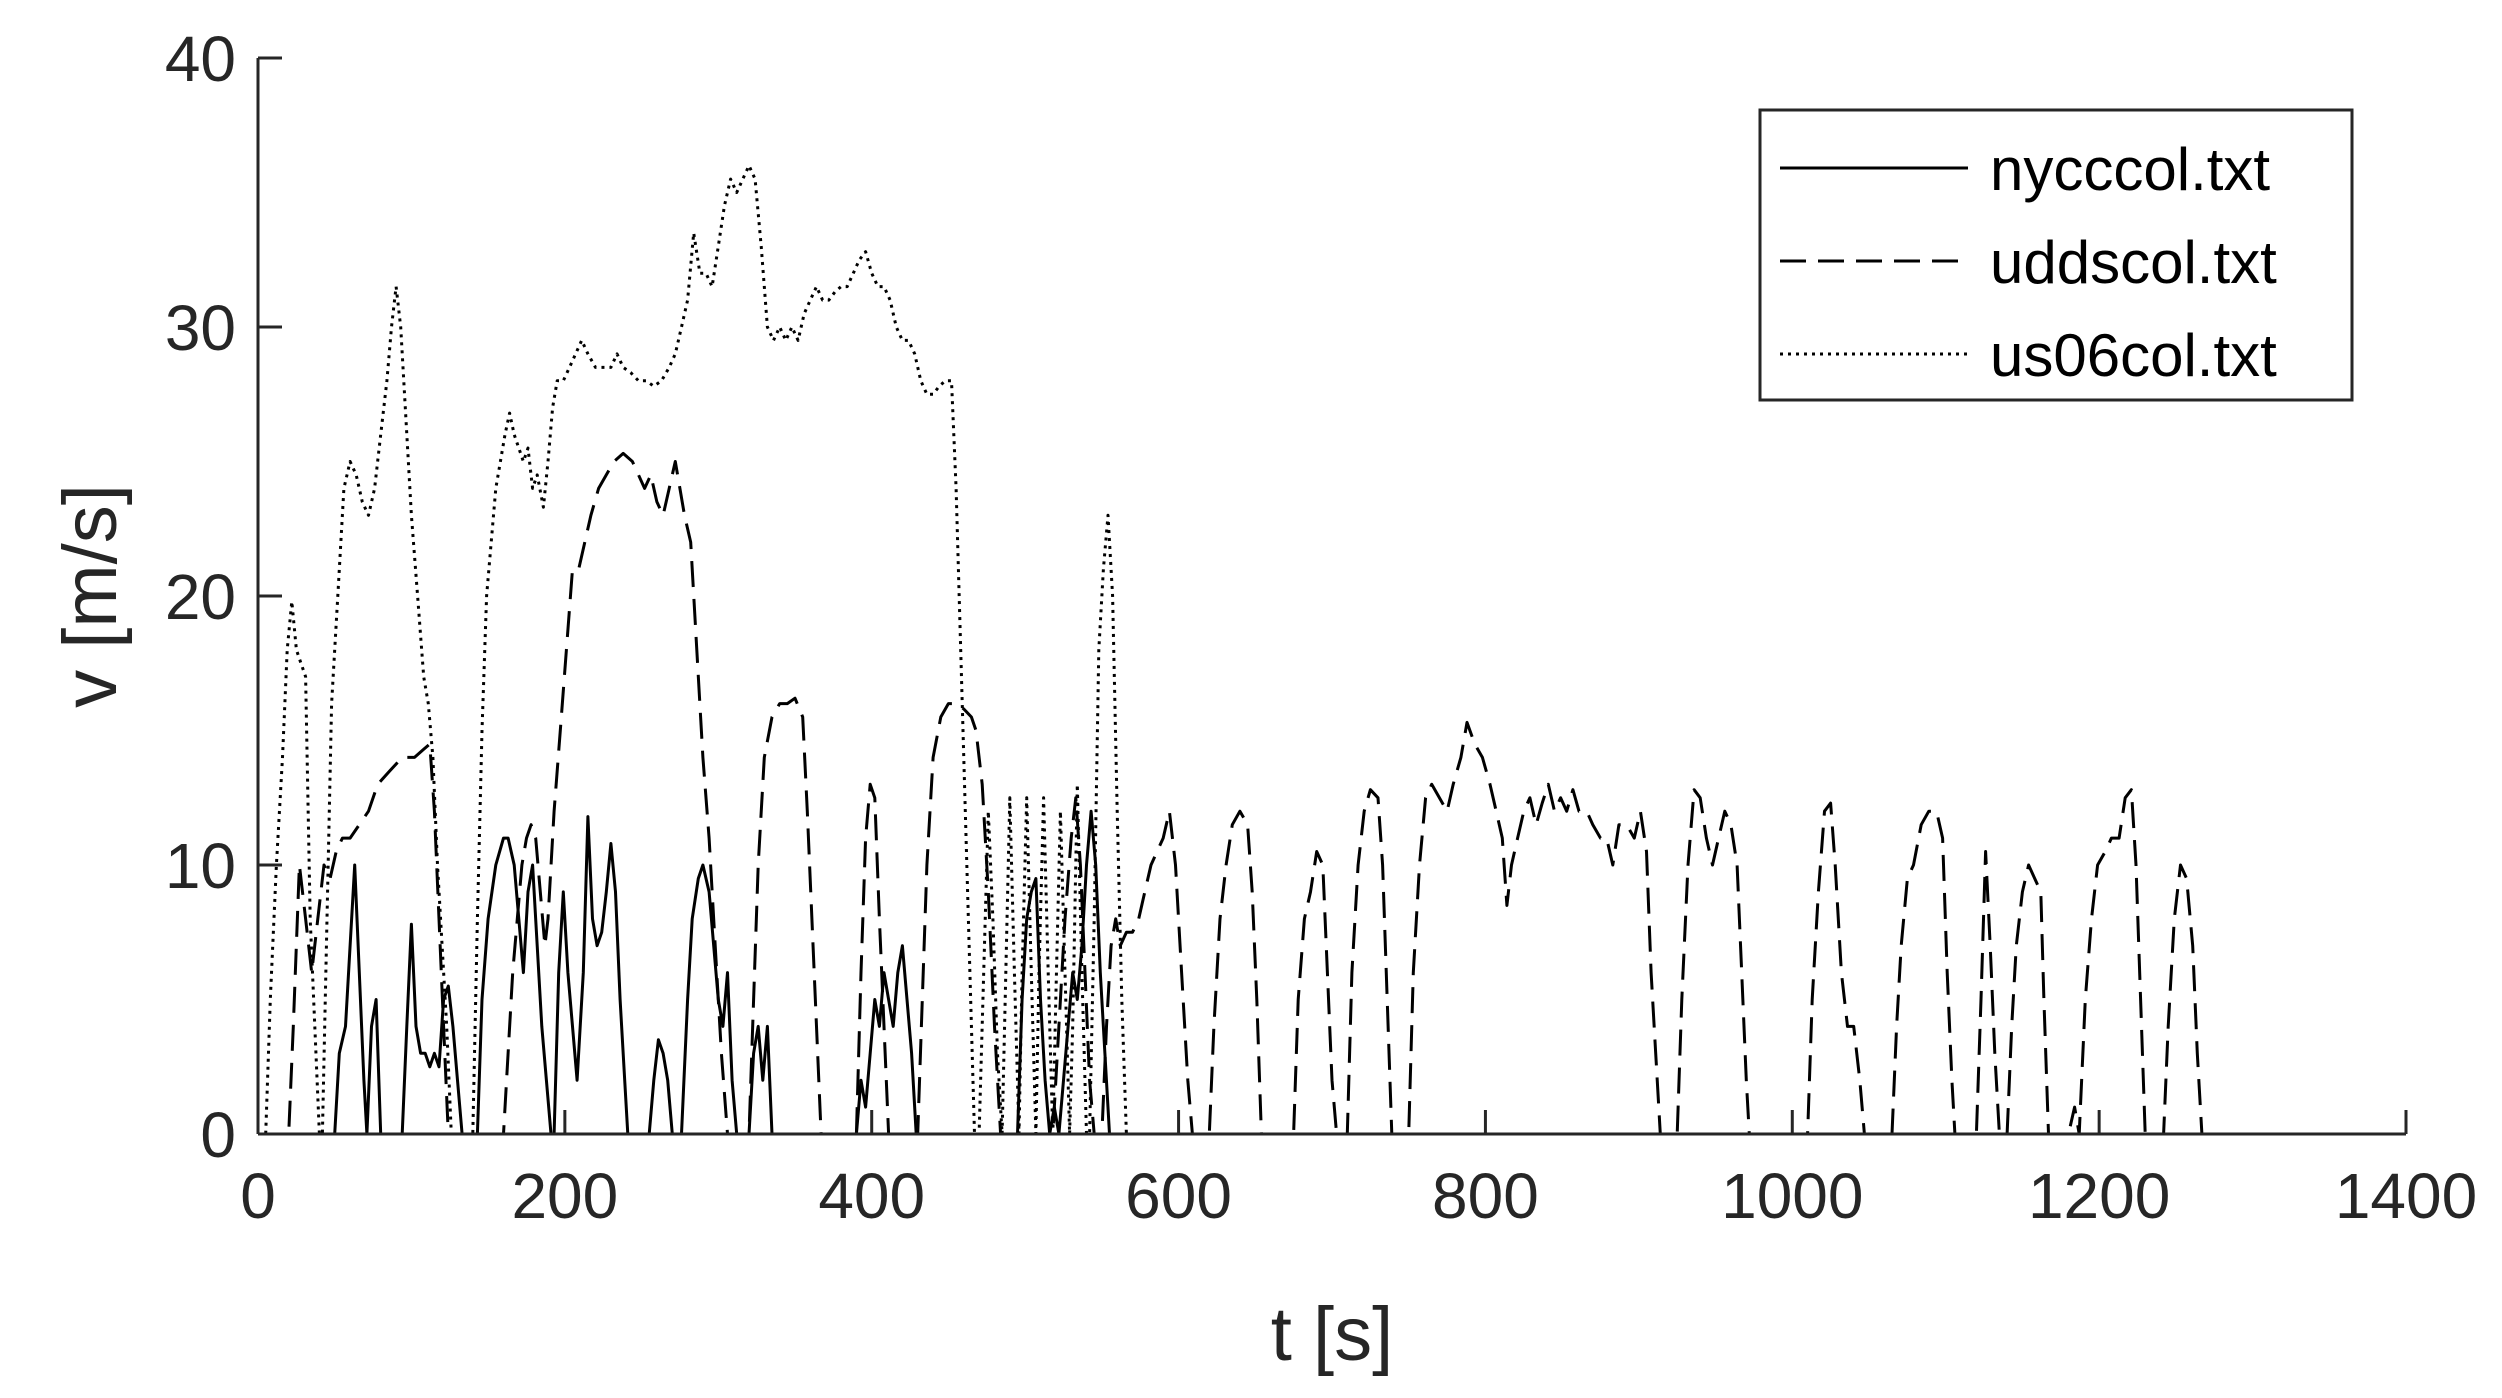 The width and height of the screenshot is (2502, 1398). Describe the element at coordinates (200, 597) in the screenshot. I see `y-tick-label: 20` at that location.